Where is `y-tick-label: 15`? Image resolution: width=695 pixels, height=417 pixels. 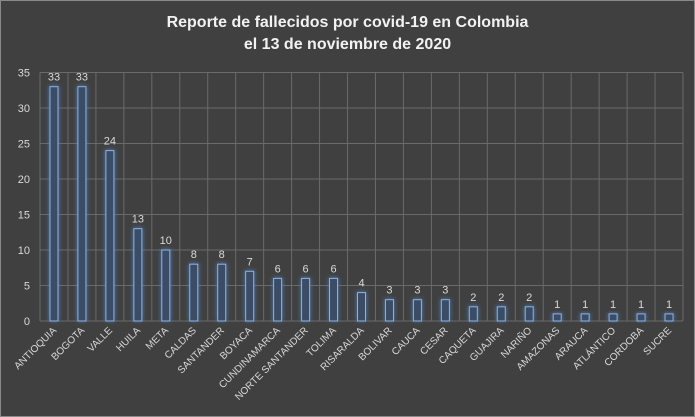
y-tick-label: 15 is located at coordinates (24, 216).